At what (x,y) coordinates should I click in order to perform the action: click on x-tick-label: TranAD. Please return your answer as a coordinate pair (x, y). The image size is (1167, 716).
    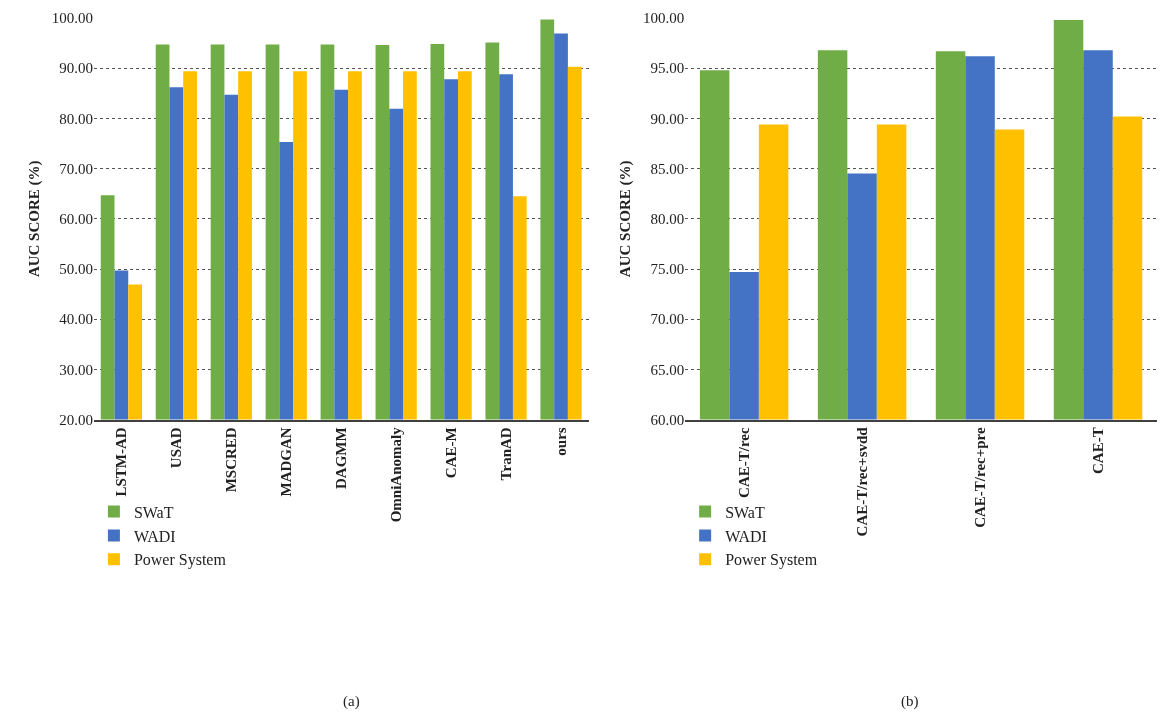
    Looking at the image, I should click on (505, 454).